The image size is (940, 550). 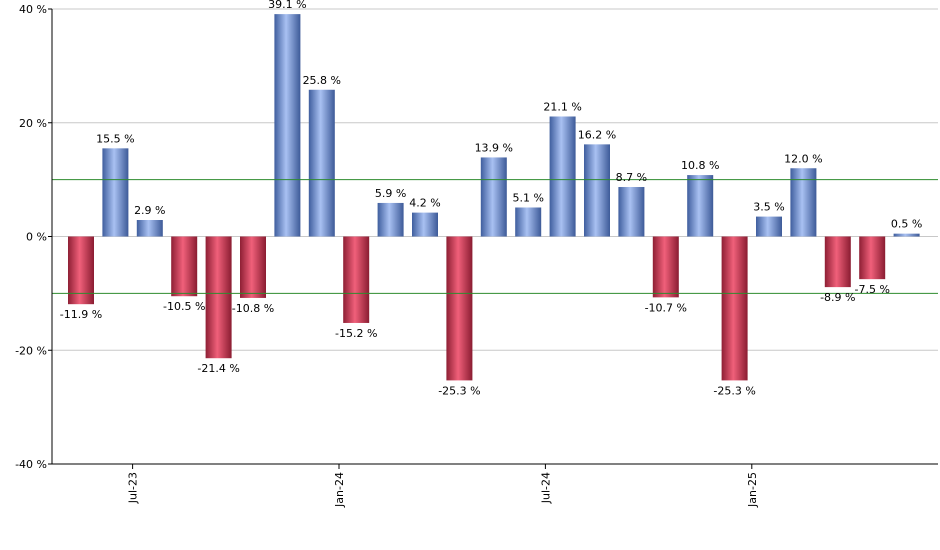 What do you see at coordinates (218, 368) in the screenshot?
I see `data-label: -21.4 %` at bounding box center [218, 368].